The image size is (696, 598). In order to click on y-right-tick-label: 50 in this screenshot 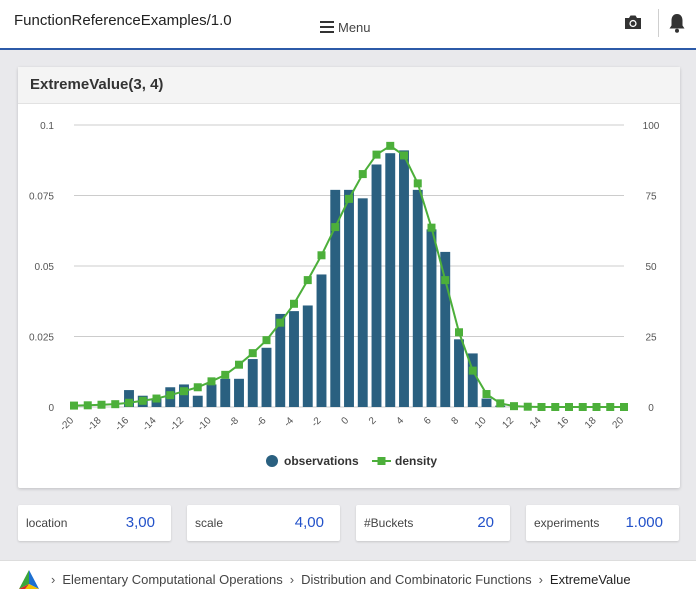, I will do `click(651, 267)`.